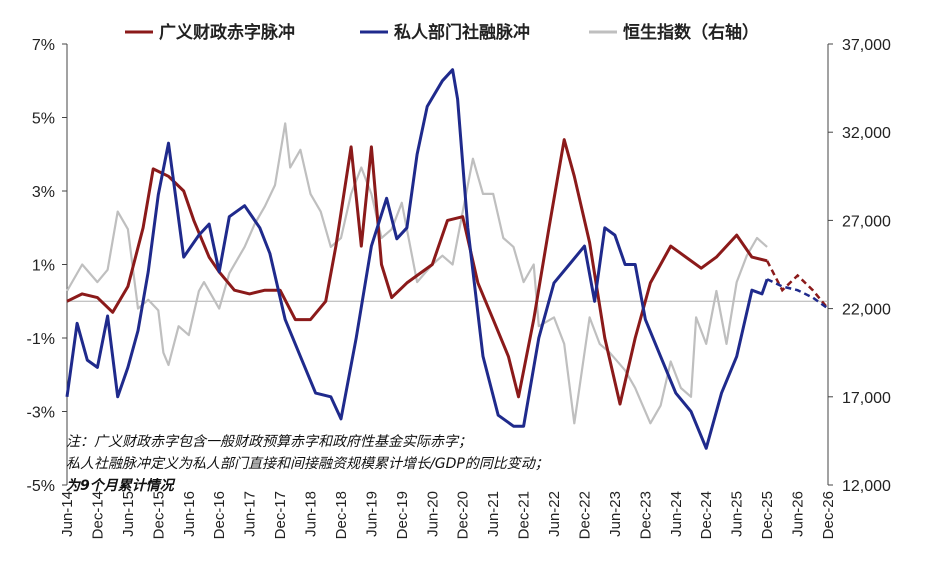 The image size is (936, 574). Describe the element at coordinates (584, 515) in the screenshot. I see `x-tick-label: Dec-22` at that location.